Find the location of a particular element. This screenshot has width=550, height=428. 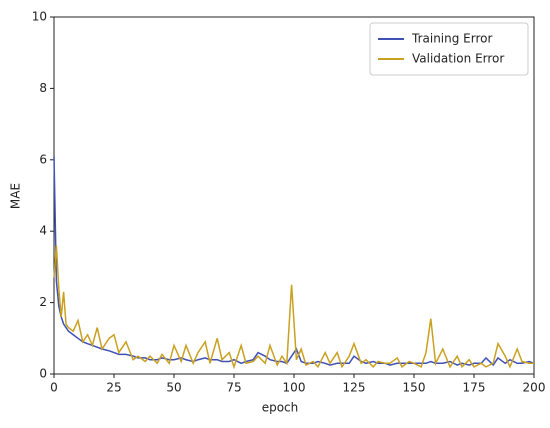

x-tick-label: 50 is located at coordinates (173, 388).